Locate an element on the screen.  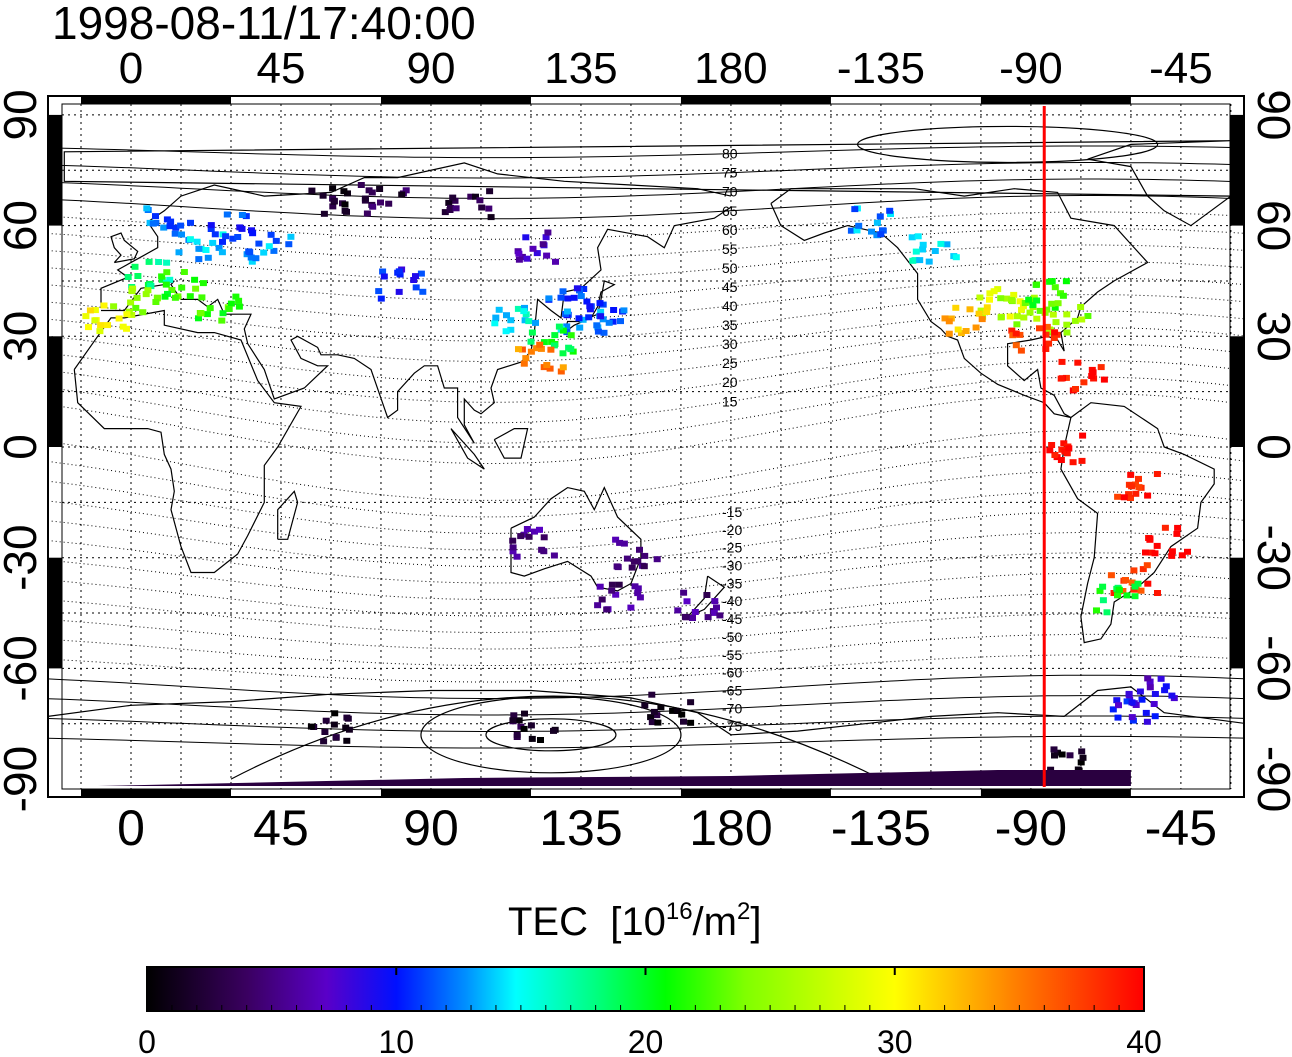
colorbar-title-prefix: TEC is located at coordinates (548, 922).